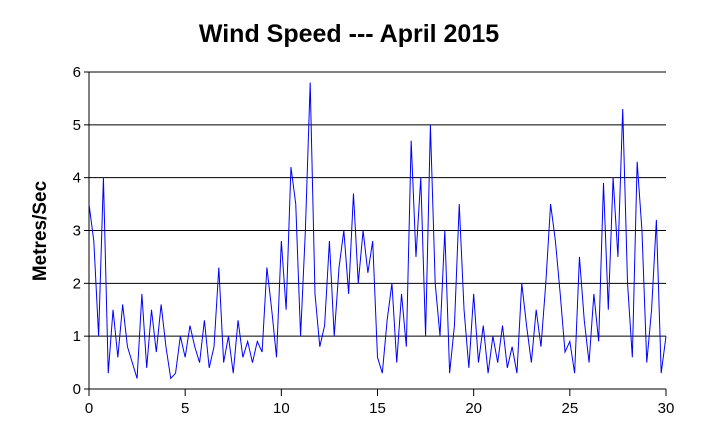  What do you see at coordinates (77, 178) in the screenshot?
I see `y-tick-label: 4` at bounding box center [77, 178].